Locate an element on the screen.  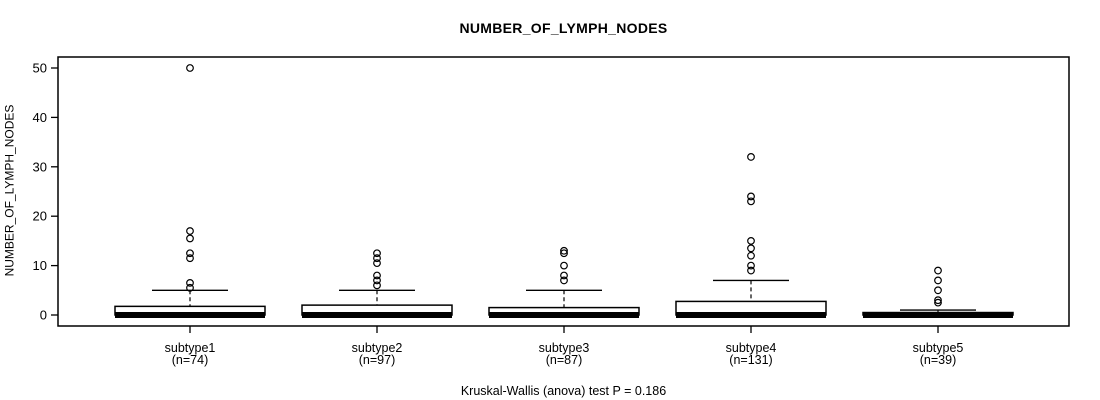
y-axis-tick-label: 30 is located at coordinates (40, 166).